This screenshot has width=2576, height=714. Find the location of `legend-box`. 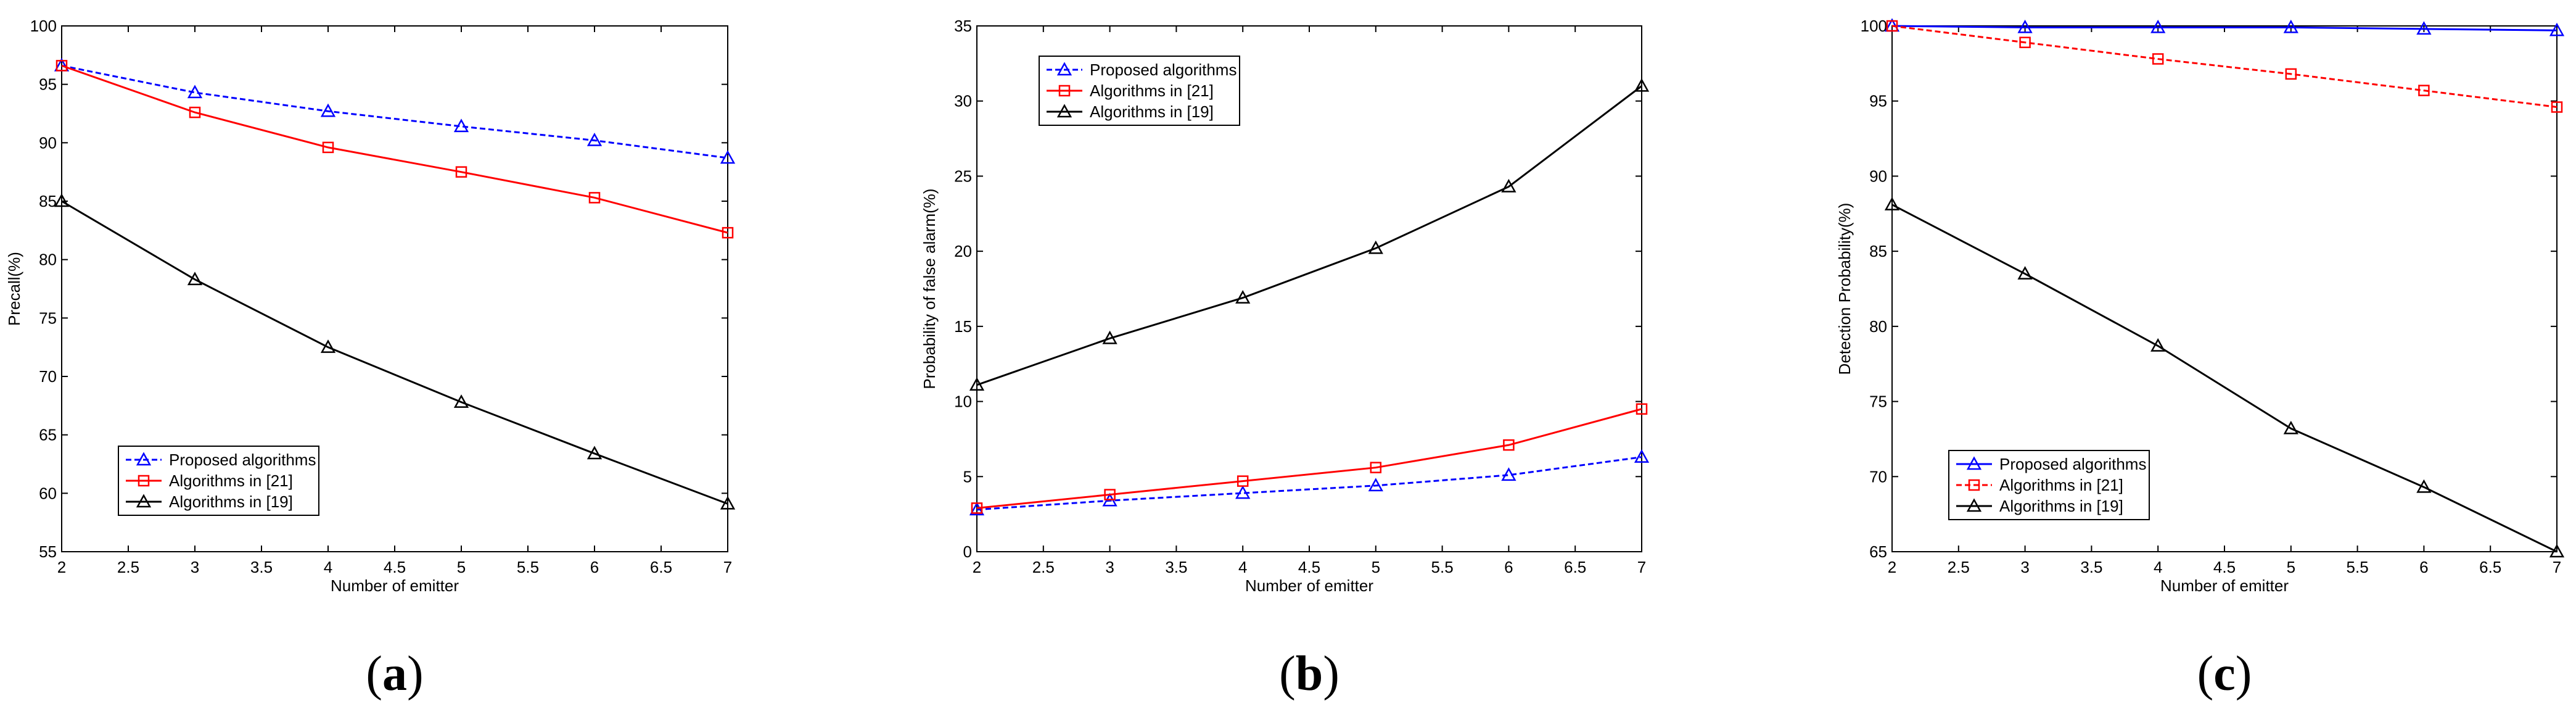

legend-box is located at coordinates (218, 481).